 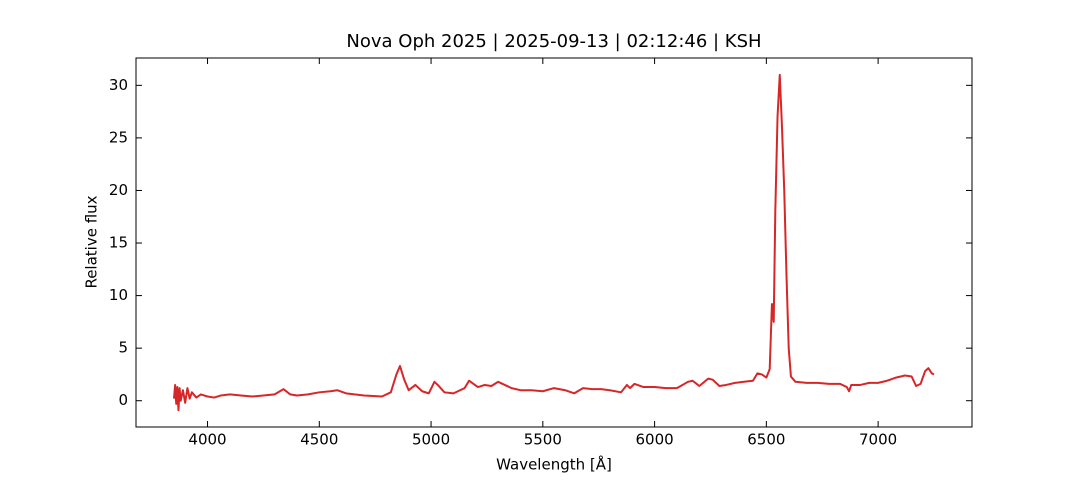 What do you see at coordinates (431, 440) in the screenshot?
I see `x-tick-label: 5000` at bounding box center [431, 440].